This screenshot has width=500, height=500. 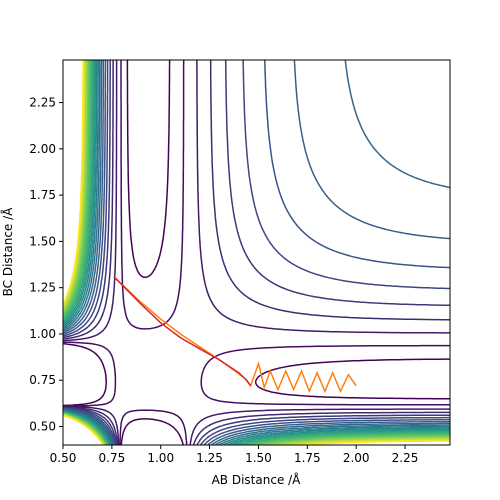 I want to click on y-tick-label: 1.50, so click(x=42, y=241).